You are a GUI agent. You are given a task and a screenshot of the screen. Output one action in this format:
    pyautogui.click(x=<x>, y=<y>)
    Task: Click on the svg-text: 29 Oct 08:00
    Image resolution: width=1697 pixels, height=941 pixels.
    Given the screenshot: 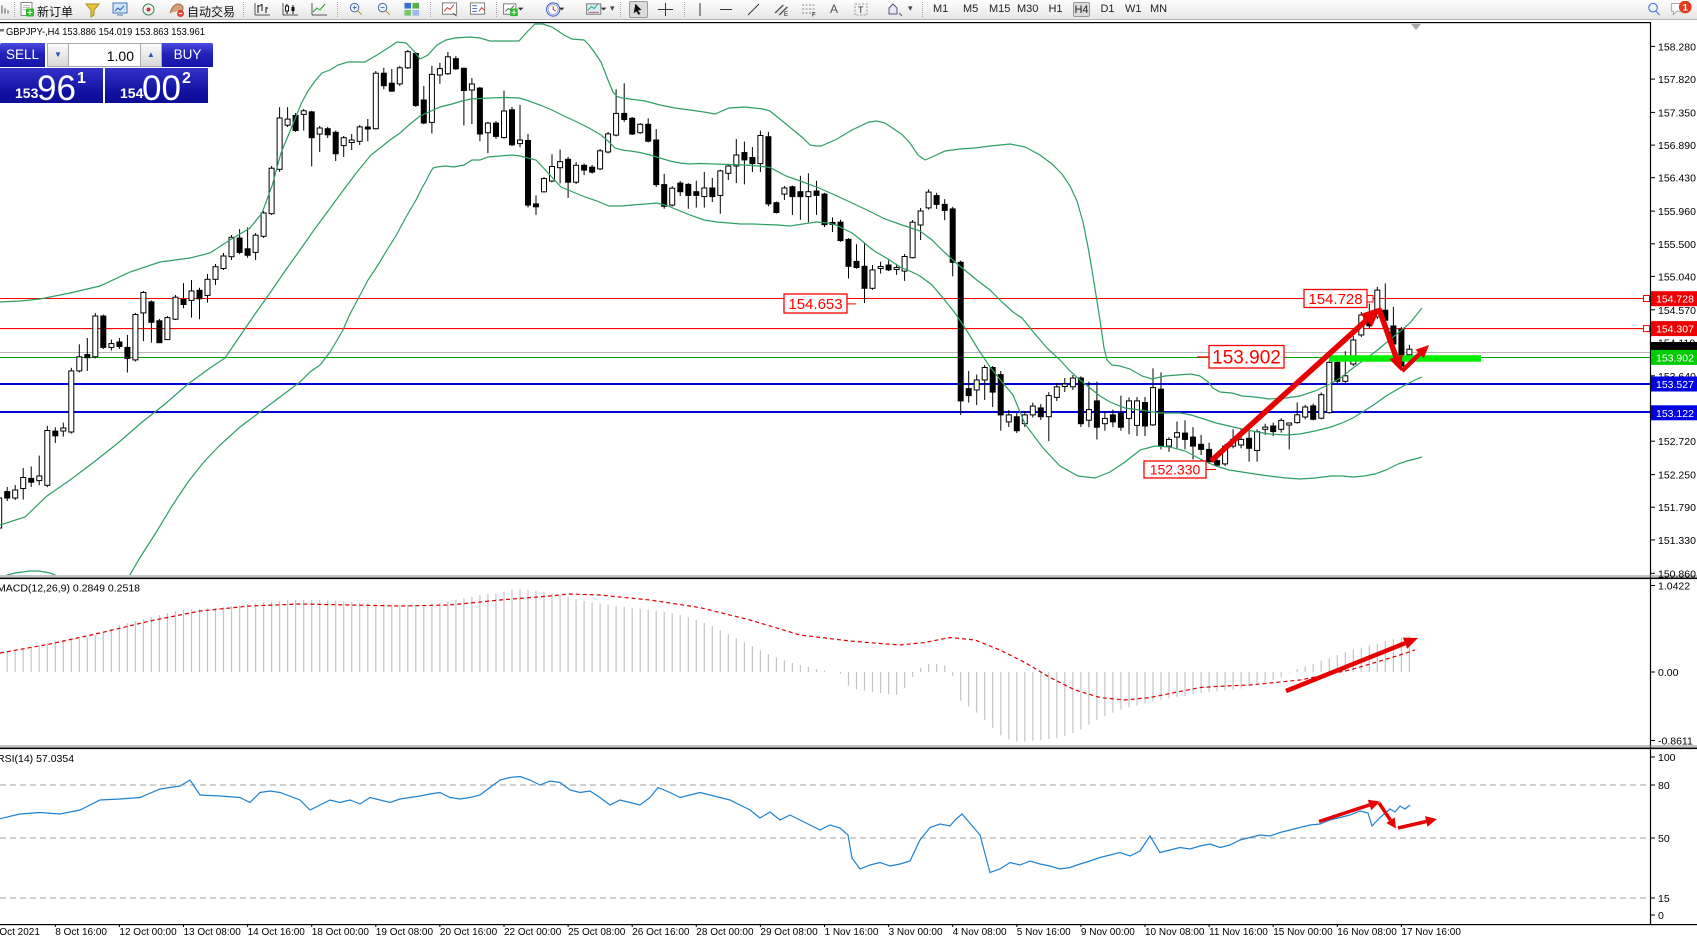 What is the action you would take?
    pyautogui.click(x=789, y=932)
    